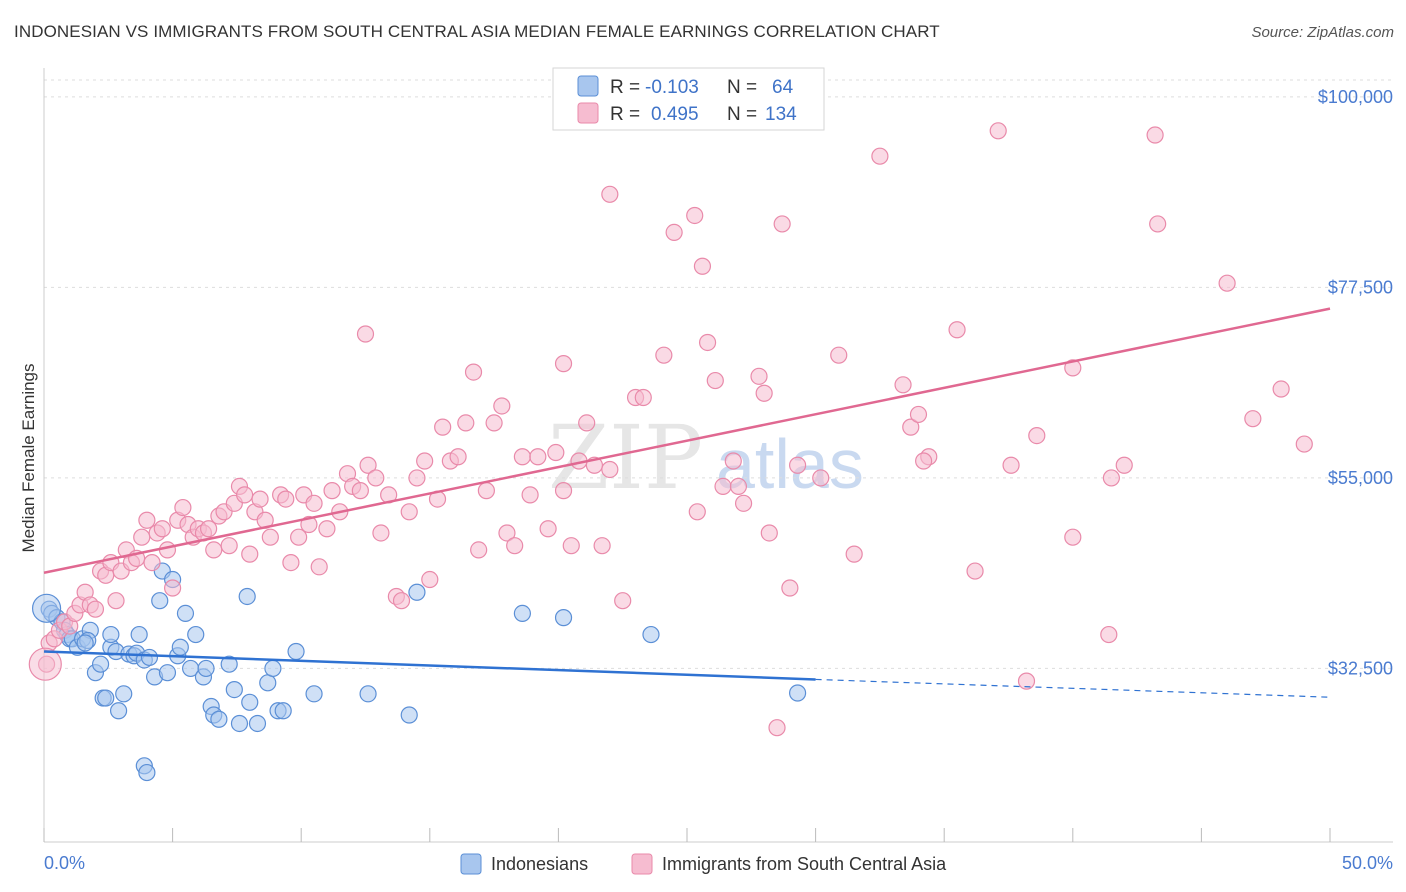  I want to click on trend-line-indonesians-extension, so click(1073, 688).